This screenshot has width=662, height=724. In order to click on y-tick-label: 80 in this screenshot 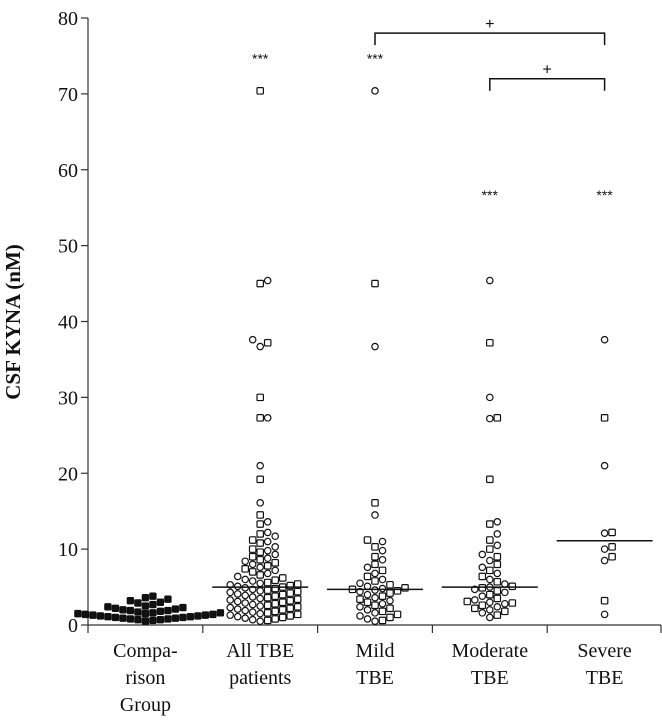, I will do `click(68, 19)`.